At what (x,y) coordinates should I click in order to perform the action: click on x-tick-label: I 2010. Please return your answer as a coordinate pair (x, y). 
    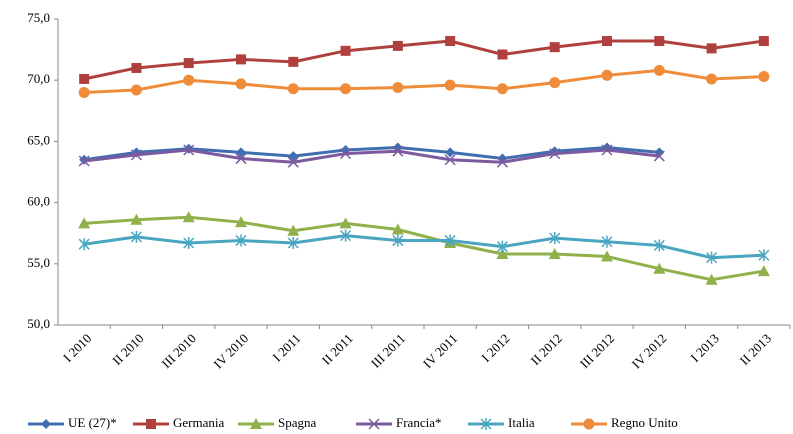
    Looking at the image, I should click on (77, 348).